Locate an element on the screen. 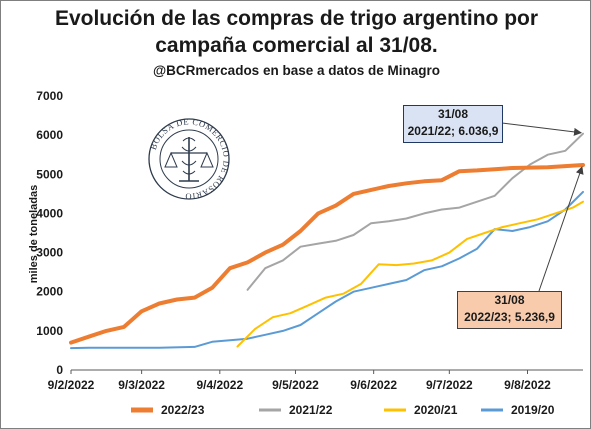  legend-item-2021-22: 2021/22 is located at coordinates (296, 410).